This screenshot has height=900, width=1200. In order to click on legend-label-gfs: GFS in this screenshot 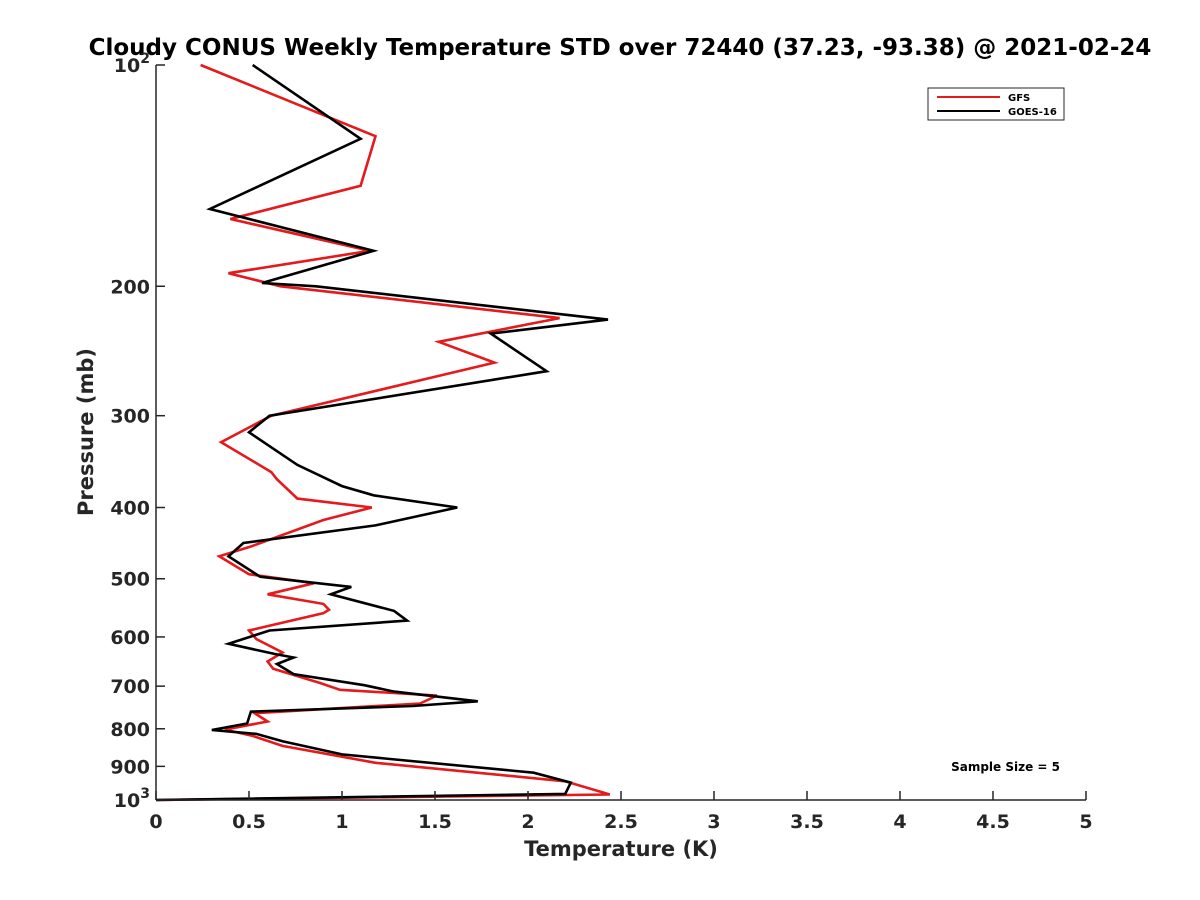, I will do `click(1019, 98)`.